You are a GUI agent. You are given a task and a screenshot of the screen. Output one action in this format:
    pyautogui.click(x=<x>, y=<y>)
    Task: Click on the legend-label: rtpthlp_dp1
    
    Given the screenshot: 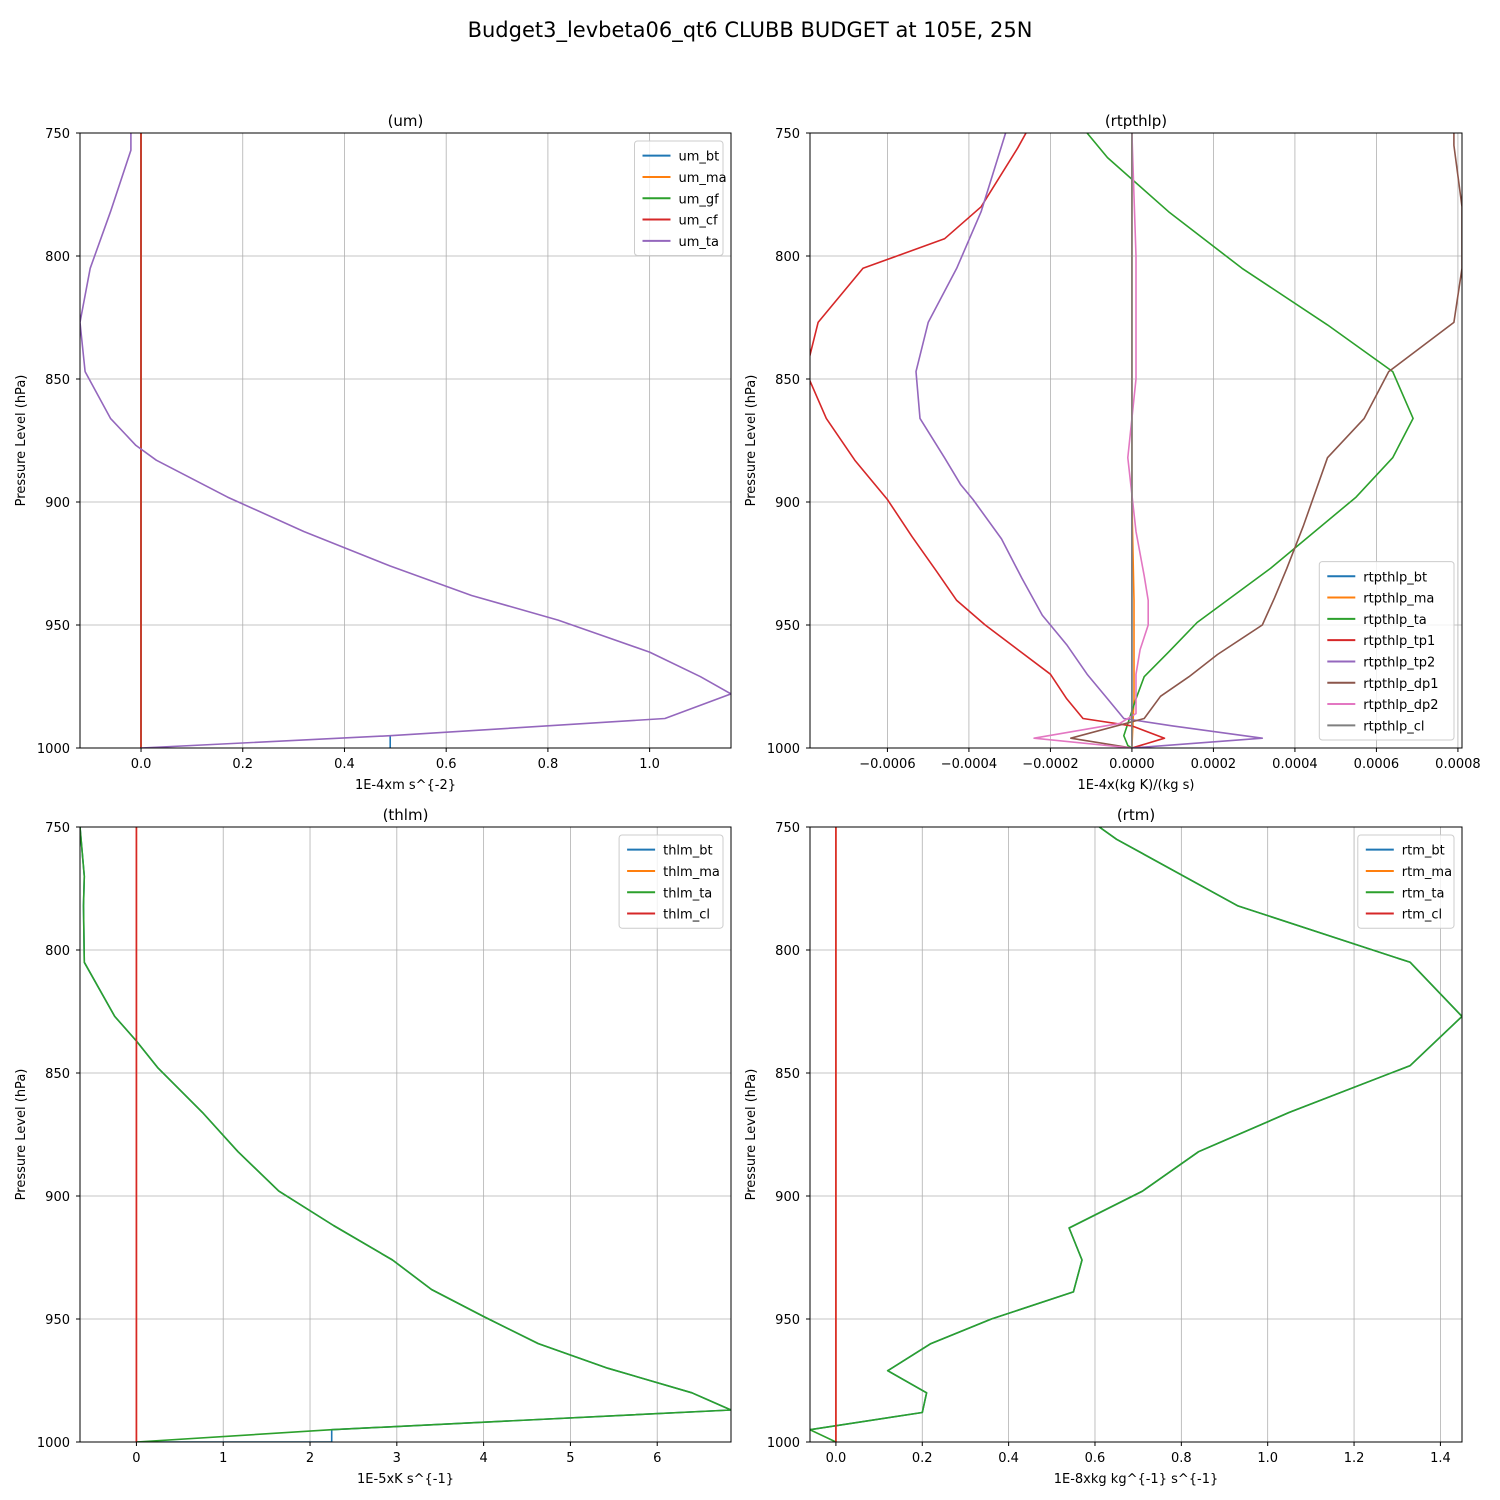 What is the action you would take?
    pyautogui.click(x=1400, y=684)
    